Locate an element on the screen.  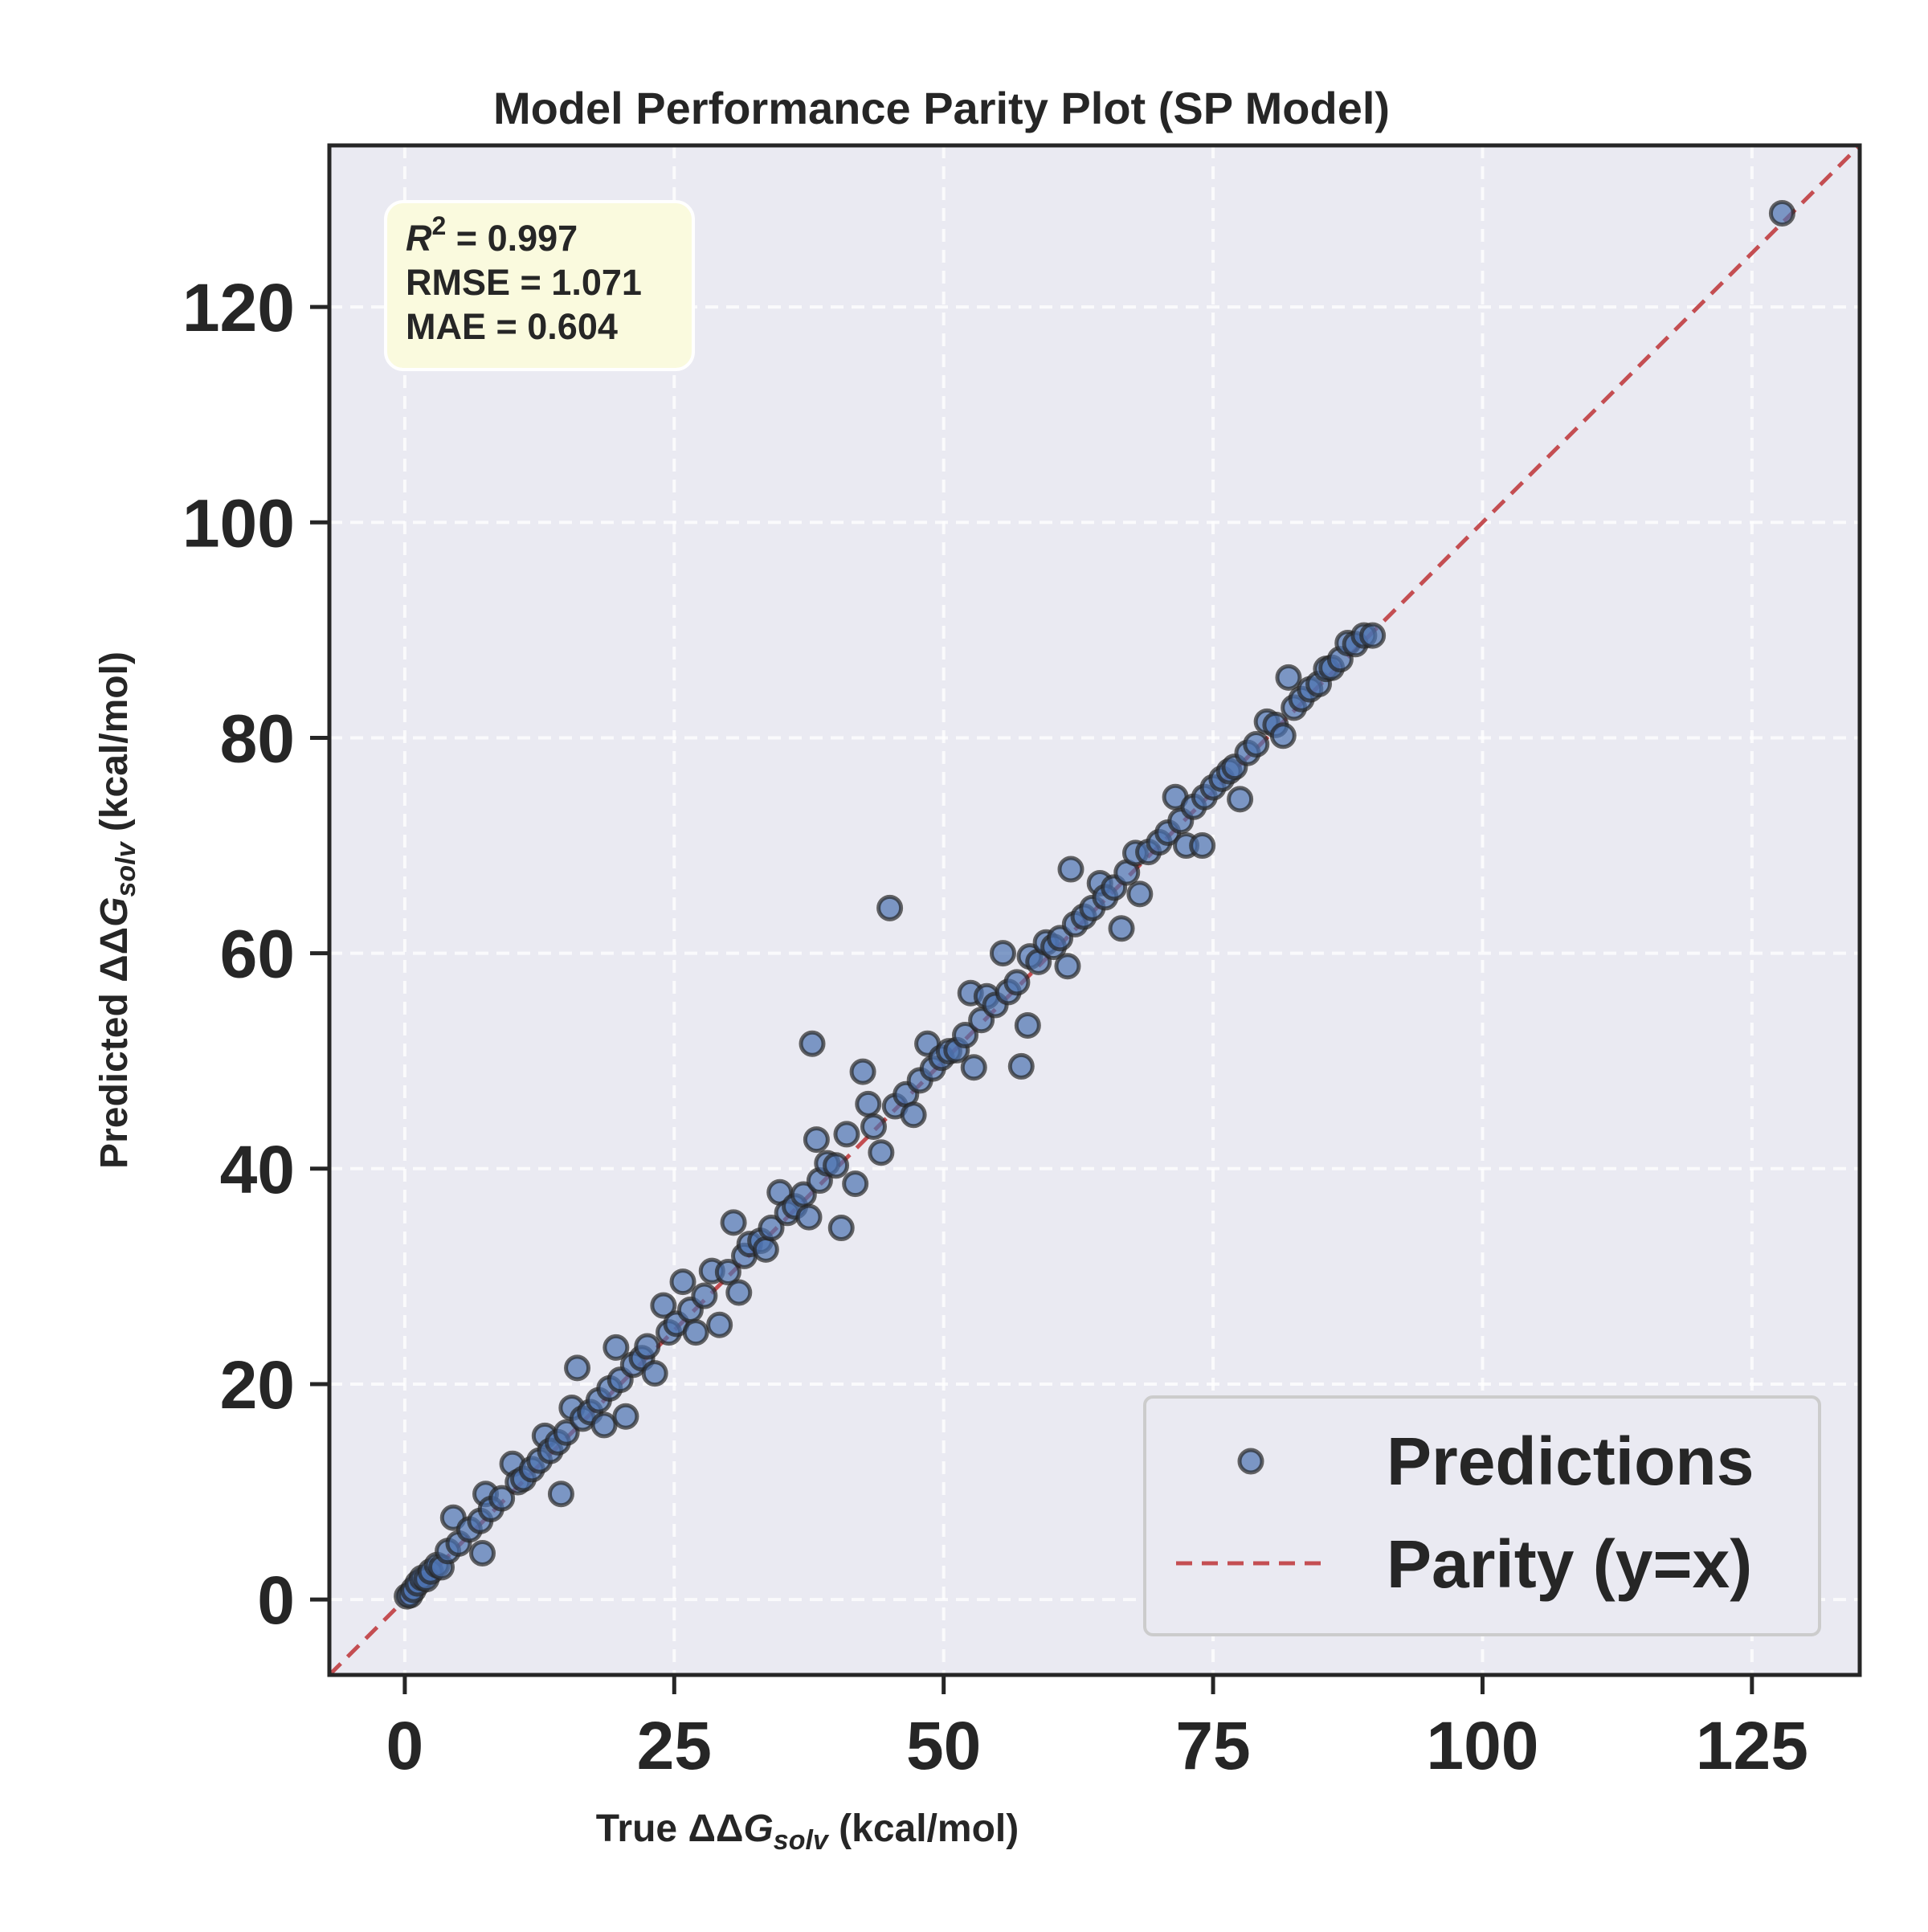
stats-box-background is located at coordinates (539, 285).